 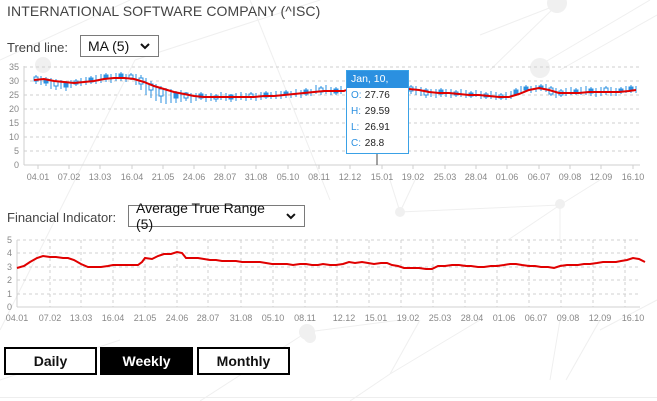 I want to click on svg-text: 10, so click(x=14, y=137).